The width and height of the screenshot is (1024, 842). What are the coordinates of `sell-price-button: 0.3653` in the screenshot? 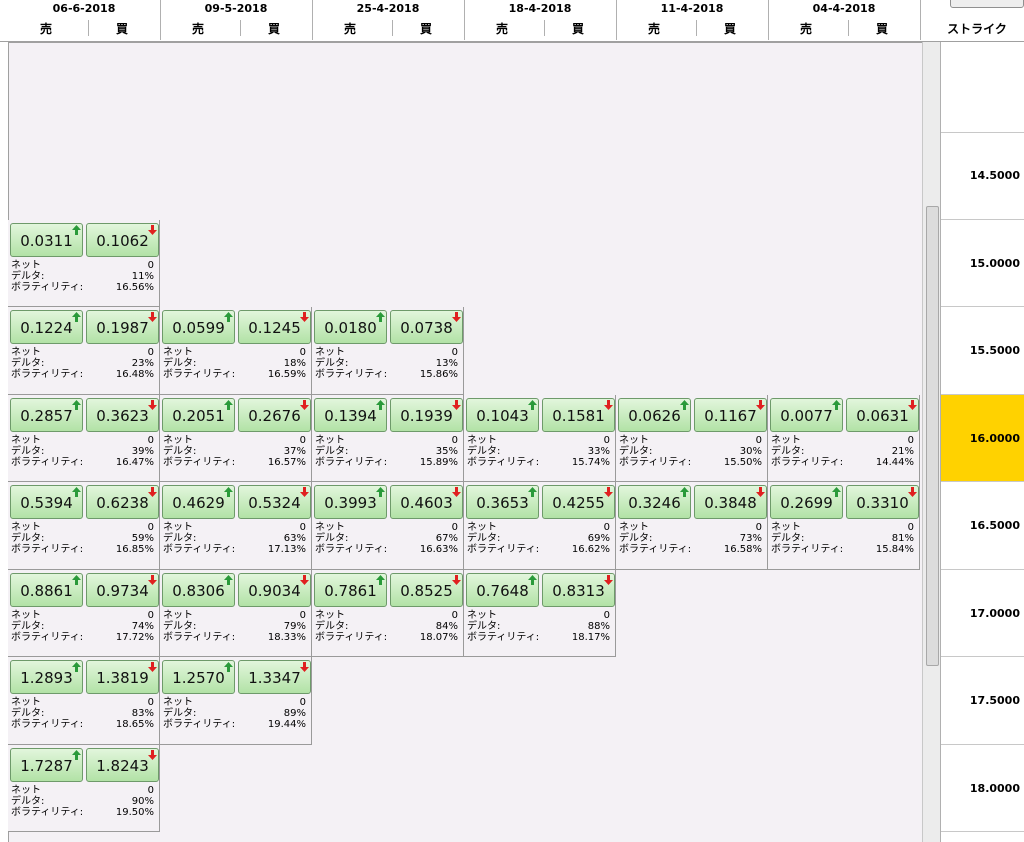 It's located at (502, 502).